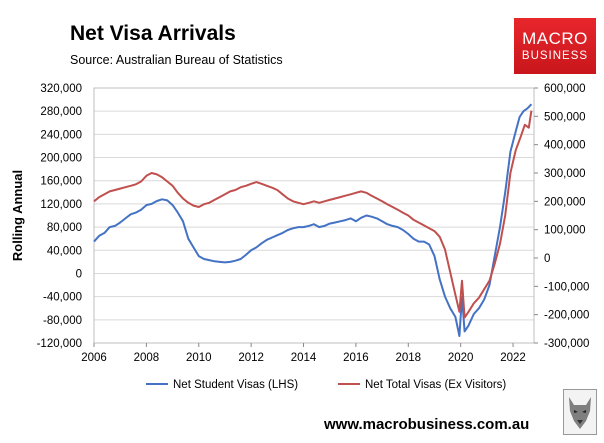  I want to click on y-left-tick-label: -40,000, so click(62, 298).